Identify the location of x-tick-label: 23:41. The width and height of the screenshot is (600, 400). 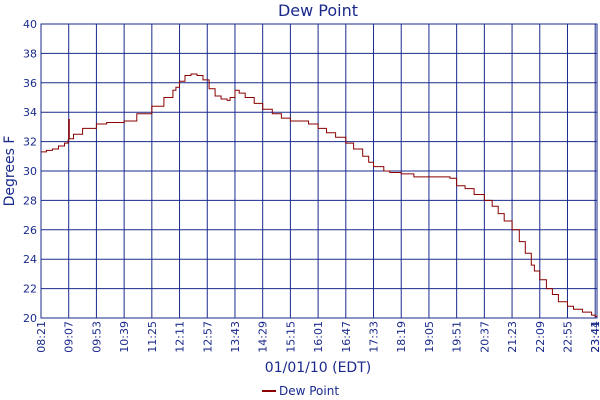
(594, 337).